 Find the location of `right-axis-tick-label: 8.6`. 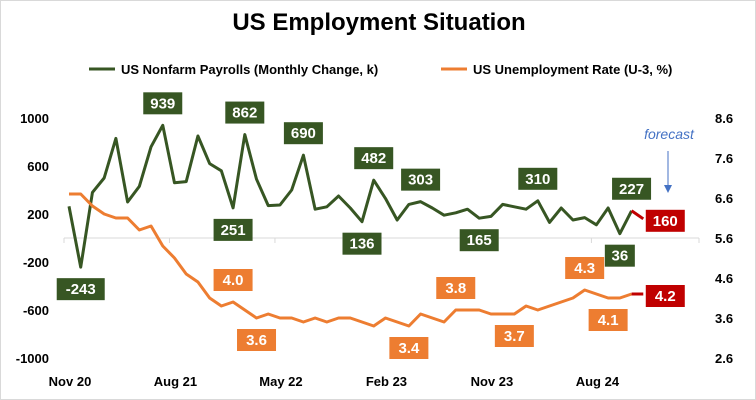

right-axis-tick-label: 8.6 is located at coordinates (724, 118).